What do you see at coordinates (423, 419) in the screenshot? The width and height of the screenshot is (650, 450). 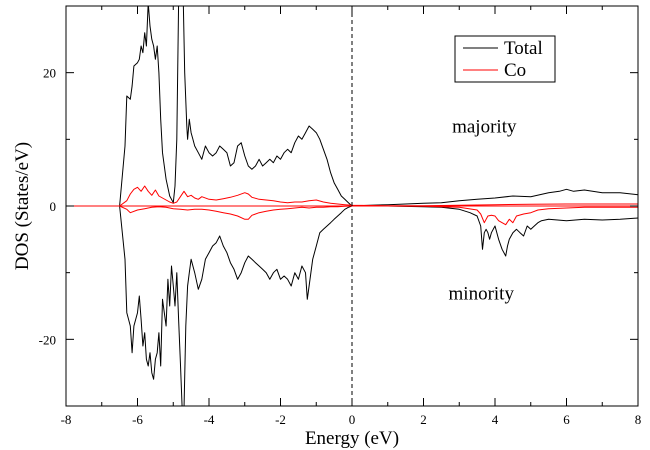 I see `x-tick-label: 2` at bounding box center [423, 419].